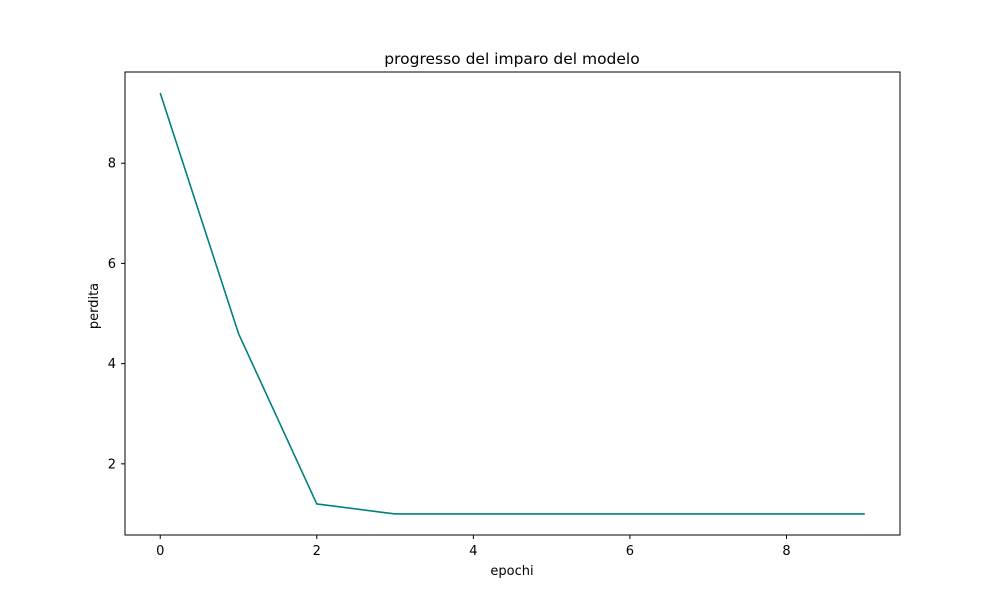 The height and width of the screenshot is (600, 1000). I want to click on y-tick-label: 8, so click(112, 164).